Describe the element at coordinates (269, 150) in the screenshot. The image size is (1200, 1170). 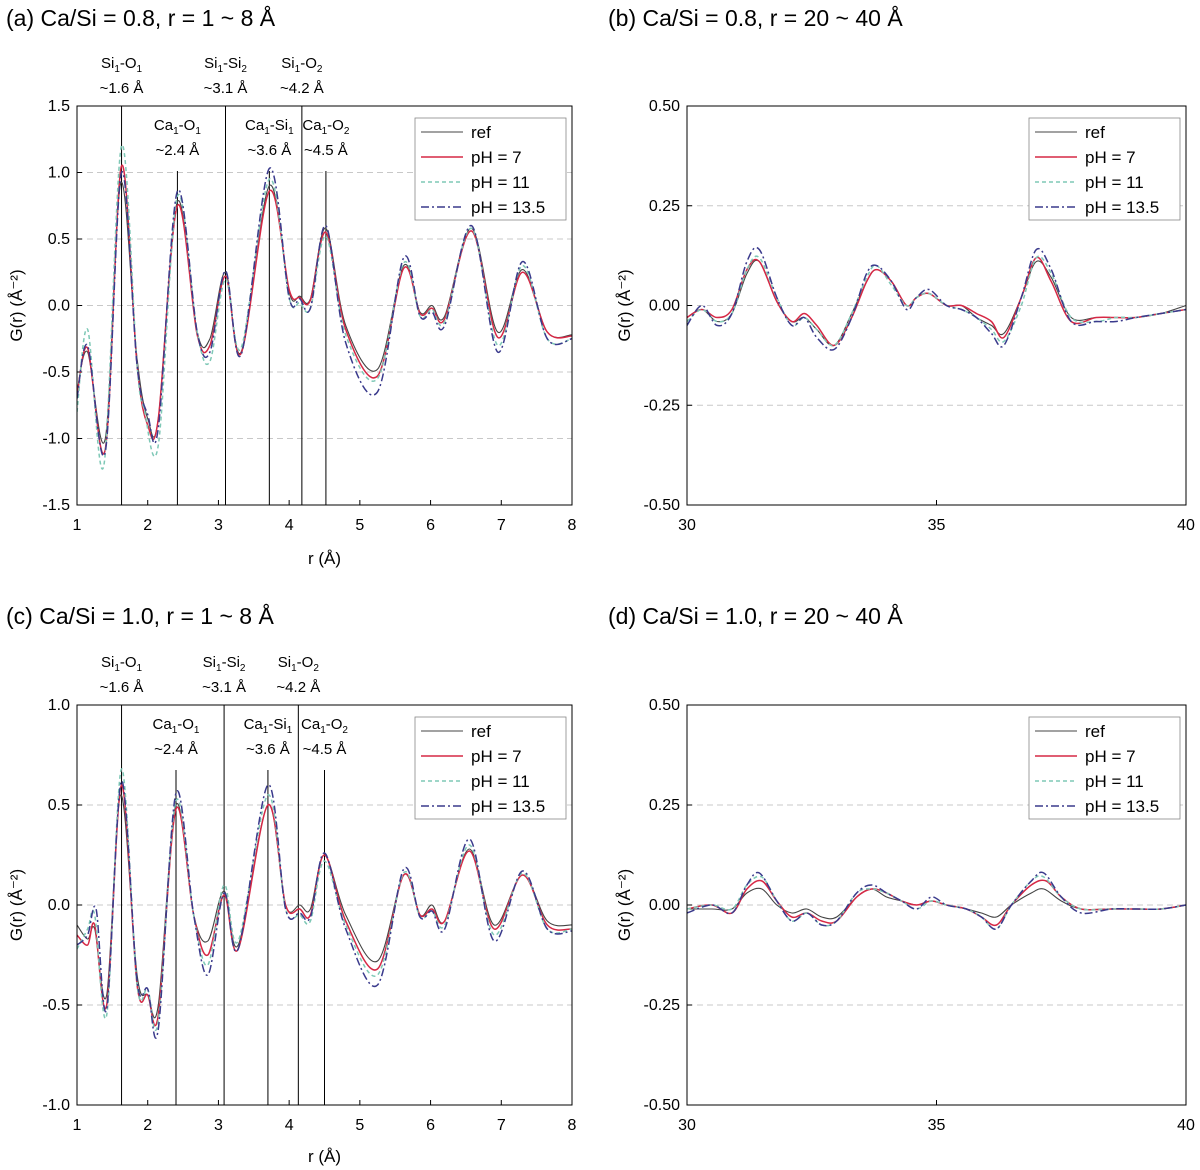
I see `peak-distance: ~3.6 Å` at that location.